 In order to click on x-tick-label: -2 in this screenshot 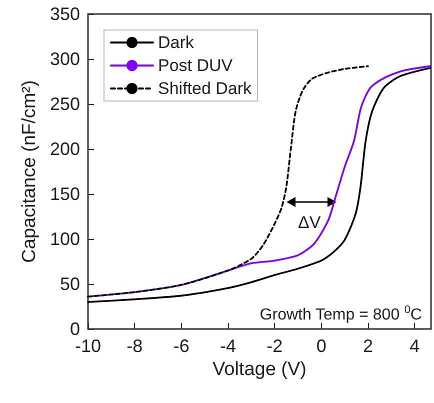, I will do `click(274, 346)`.